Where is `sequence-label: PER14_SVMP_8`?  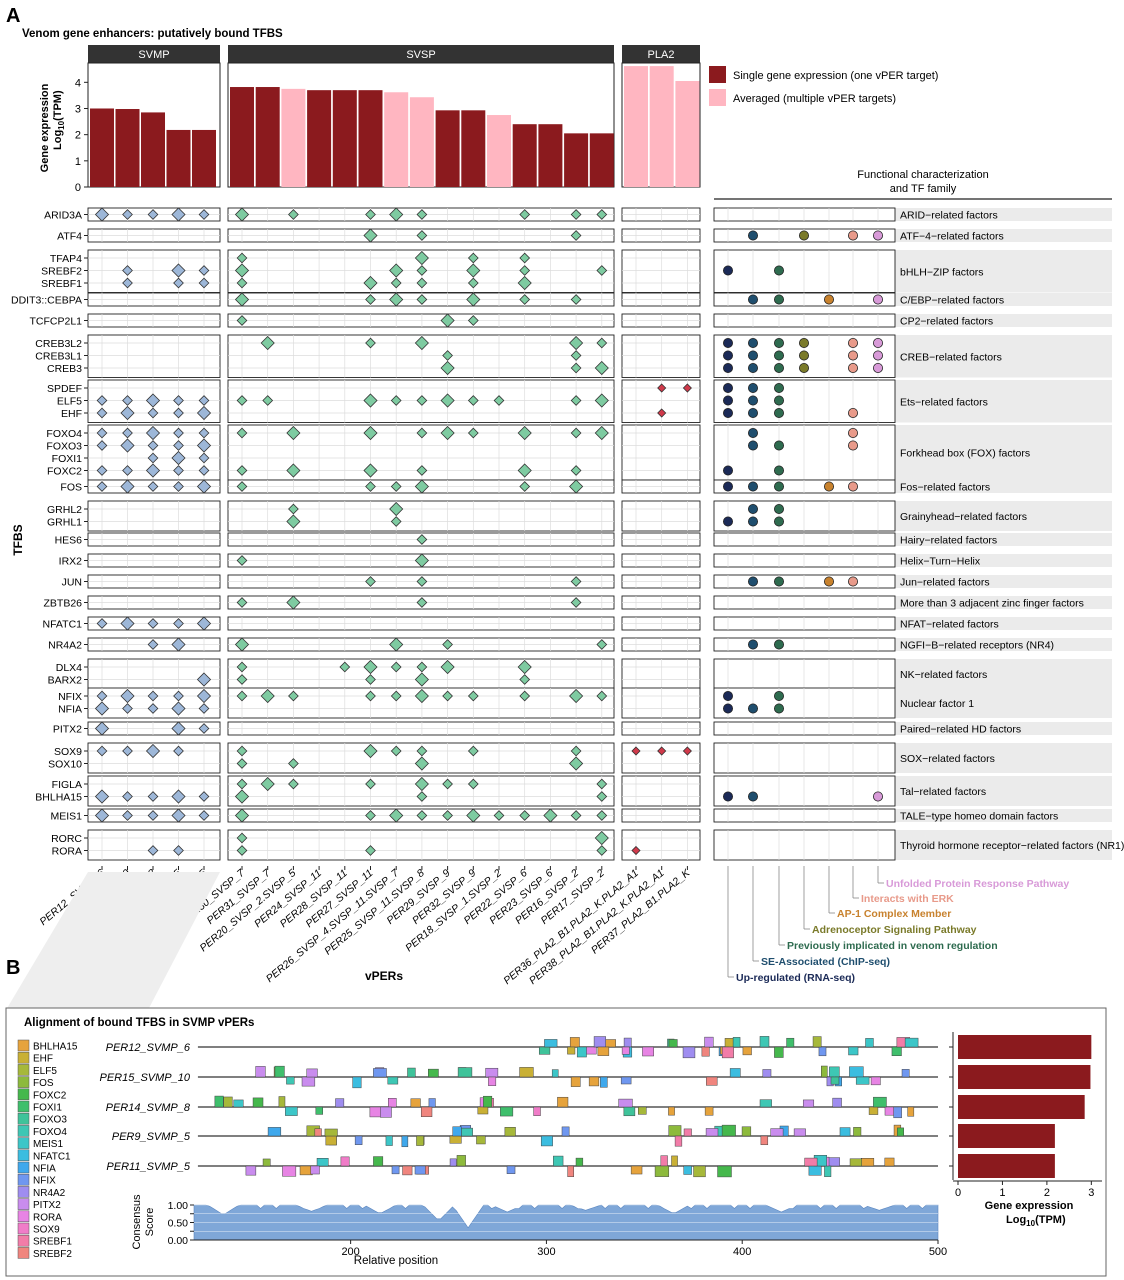 sequence-label: PER14_SVMP_8 is located at coordinates (148, 1108).